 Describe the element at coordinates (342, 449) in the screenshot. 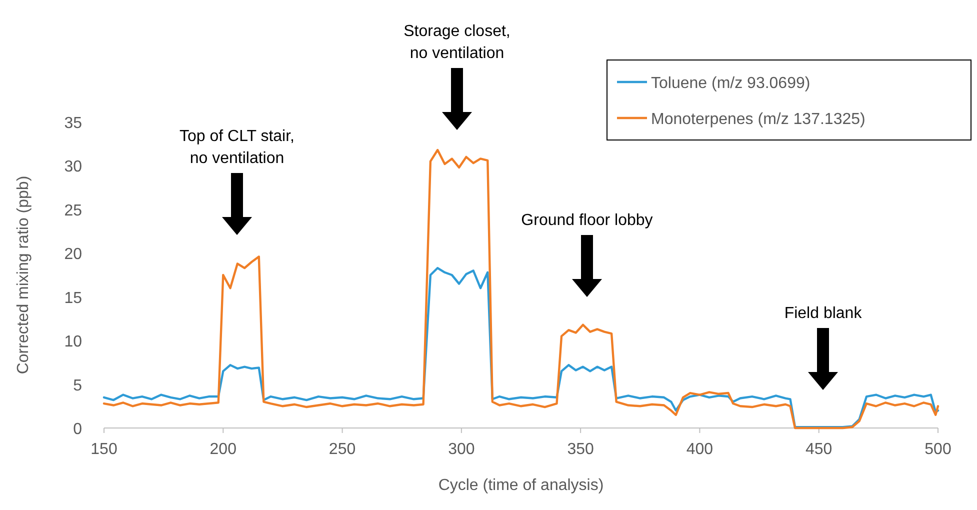

I see `x-tick-label: 250` at that location.